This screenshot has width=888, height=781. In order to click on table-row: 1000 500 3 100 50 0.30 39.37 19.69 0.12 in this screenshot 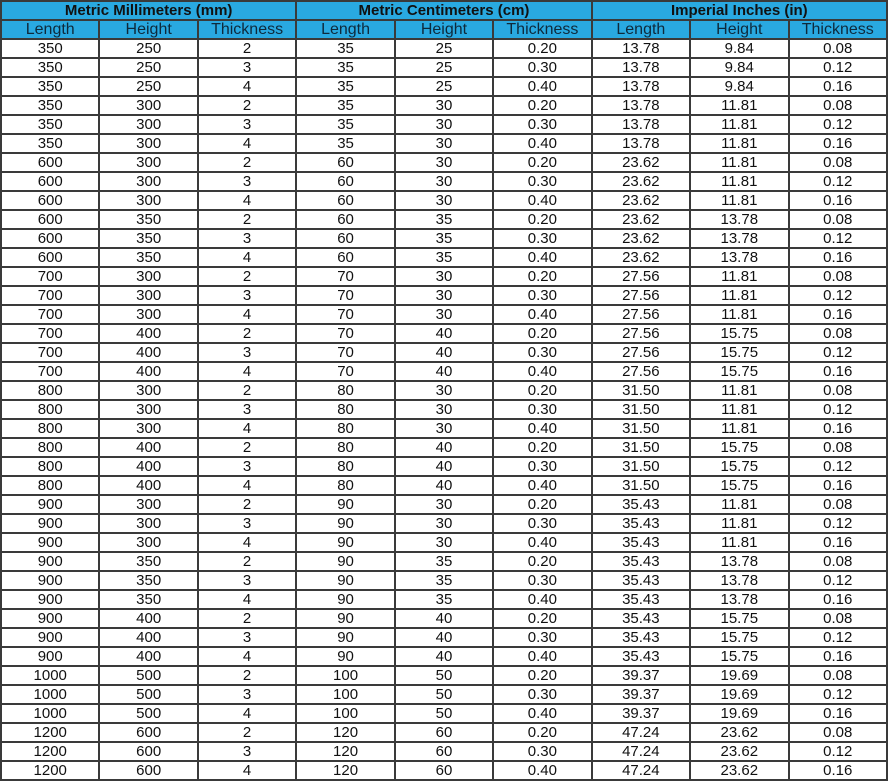, I will do `click(444, 694)`.